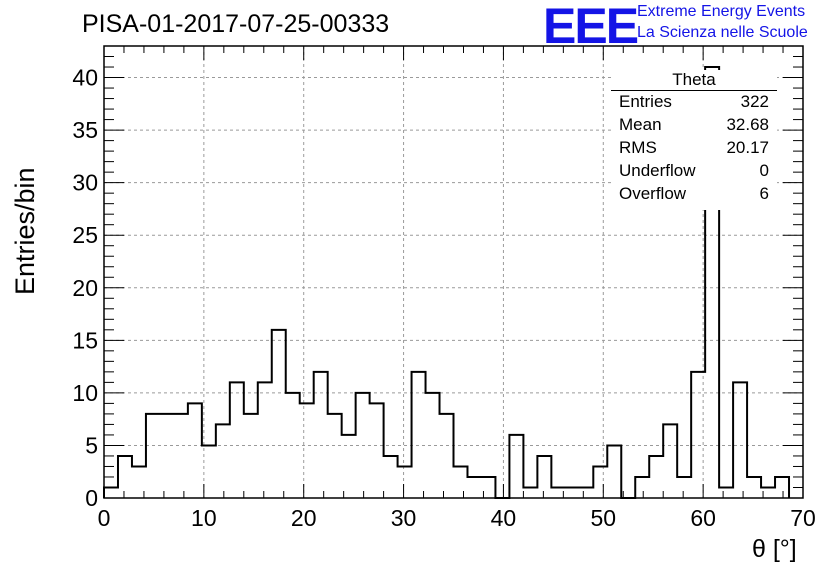  What do you see at coordinates (91, 445) in the screenshot?
I see `y-tick-label: 5` at bounding box center [91, 445].